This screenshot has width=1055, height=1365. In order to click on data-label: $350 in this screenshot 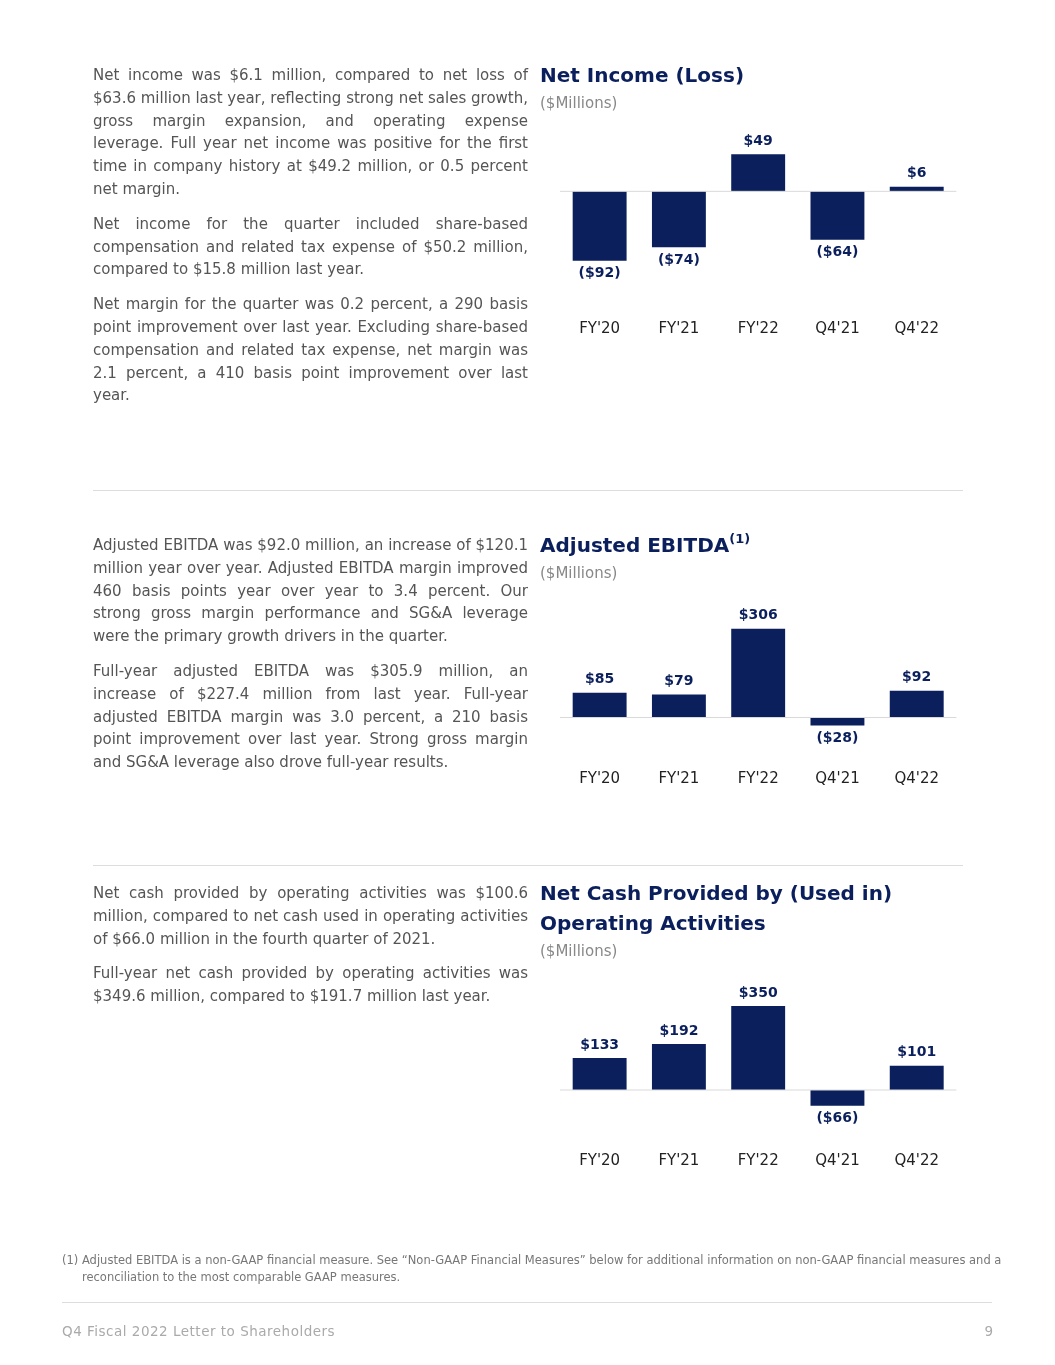, I will do `click(758, 991)`.